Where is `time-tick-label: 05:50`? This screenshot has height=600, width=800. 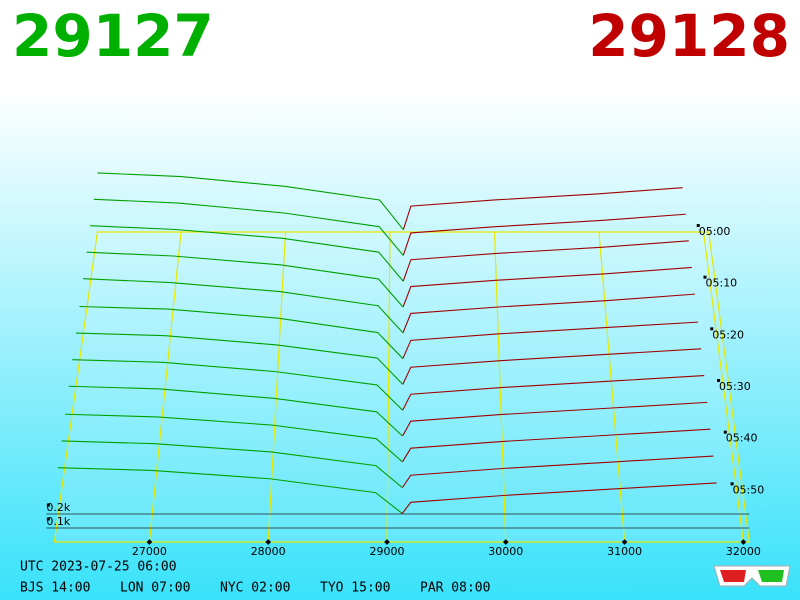 time-tick-label: 05:50 is located at coordinates (749, 489).